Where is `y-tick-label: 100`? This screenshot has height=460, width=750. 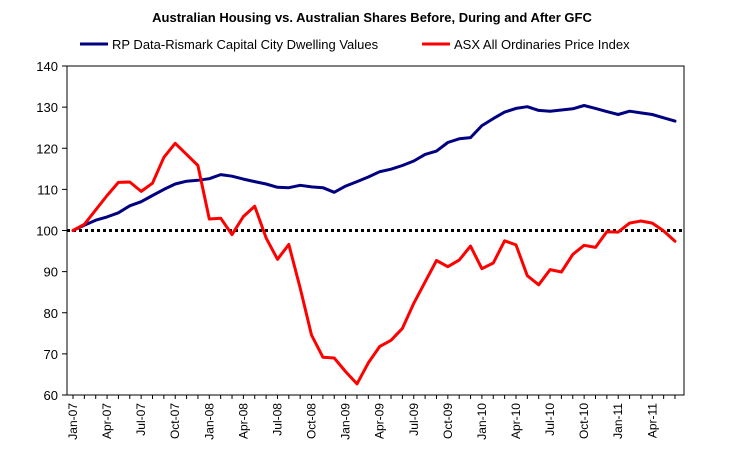
y-tick-label: 100 is located at coordinates (47, 231).